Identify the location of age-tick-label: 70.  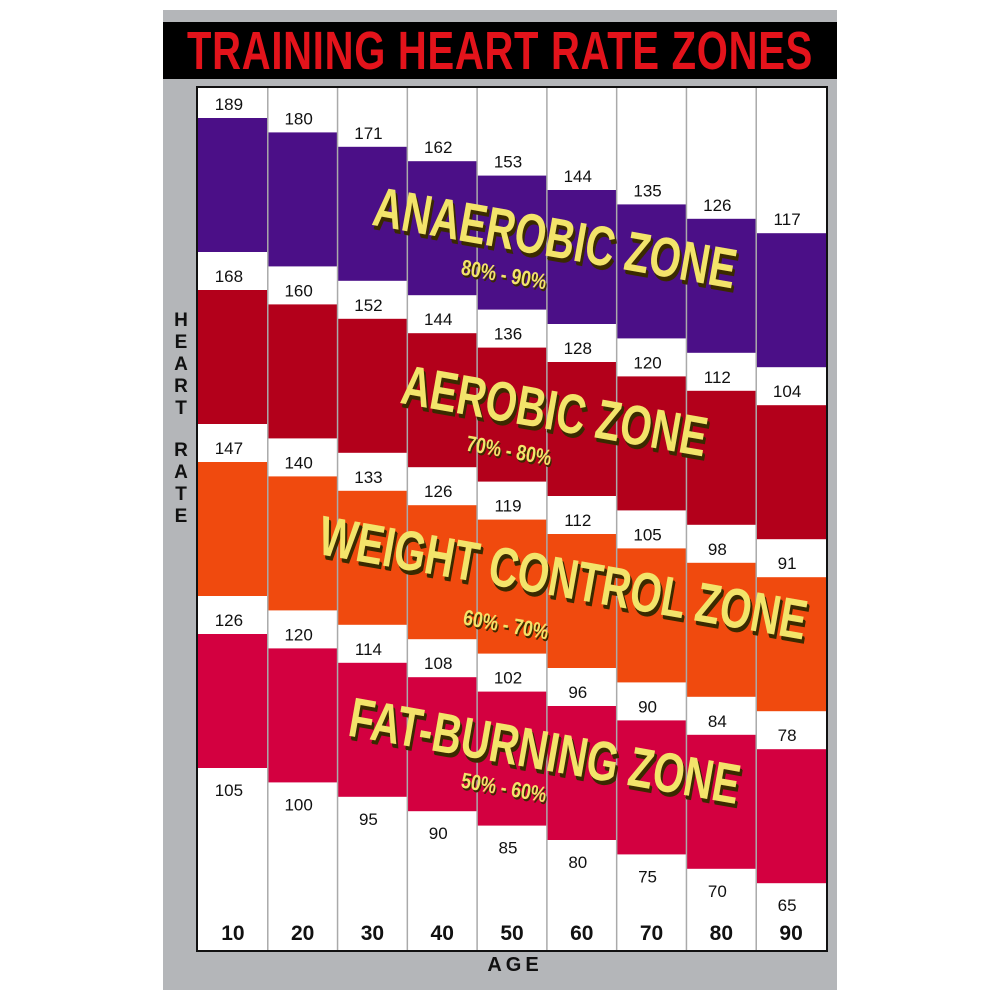
(651, 933).